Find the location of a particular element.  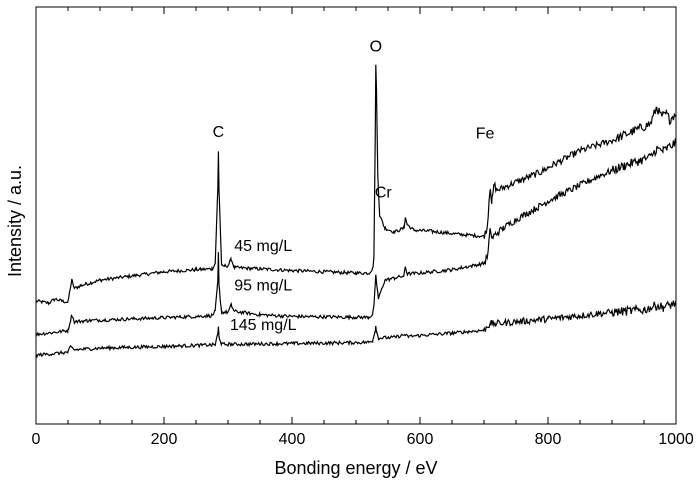

series-labels: 45 mg/L 95 mg/L 145 mg/L is located at coordinates (263, 286).